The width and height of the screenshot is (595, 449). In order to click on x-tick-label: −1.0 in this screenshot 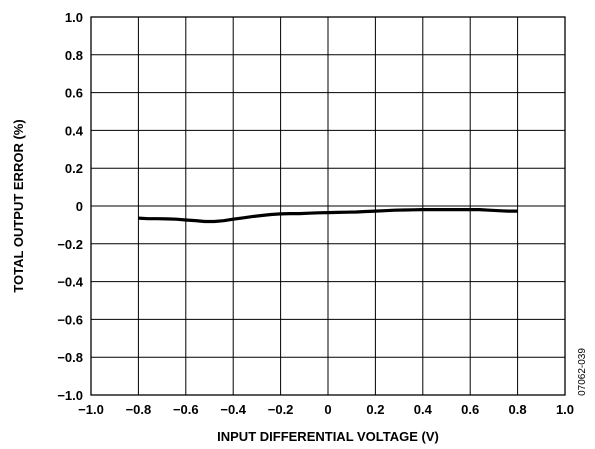, I will do `click(91, 409)`.